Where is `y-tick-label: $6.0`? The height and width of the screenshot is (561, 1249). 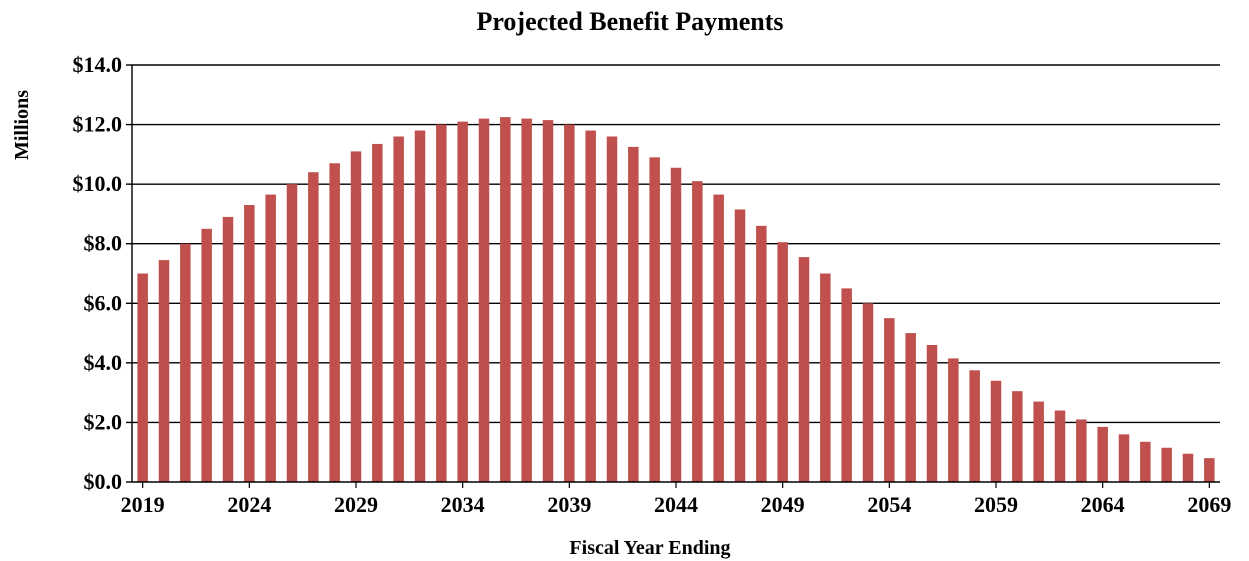 y-tick-label: $6.0 is located at coordinates (103, 302).